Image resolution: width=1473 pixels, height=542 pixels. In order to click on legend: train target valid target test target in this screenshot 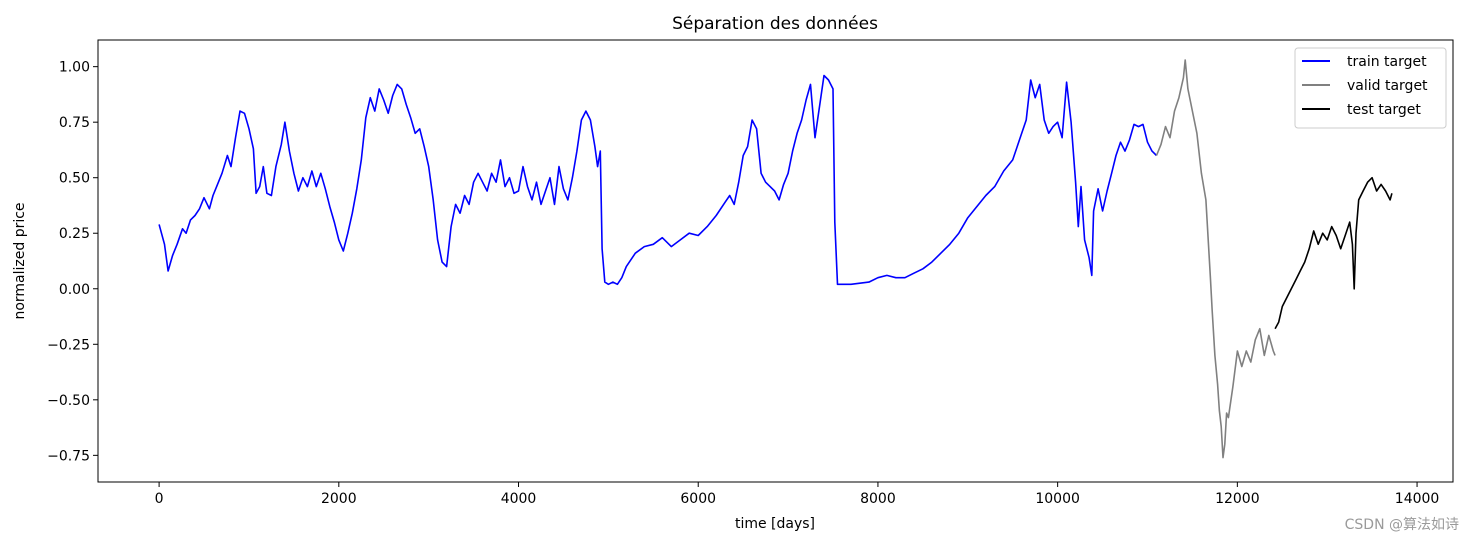, I will do `click(1370, 88)`.